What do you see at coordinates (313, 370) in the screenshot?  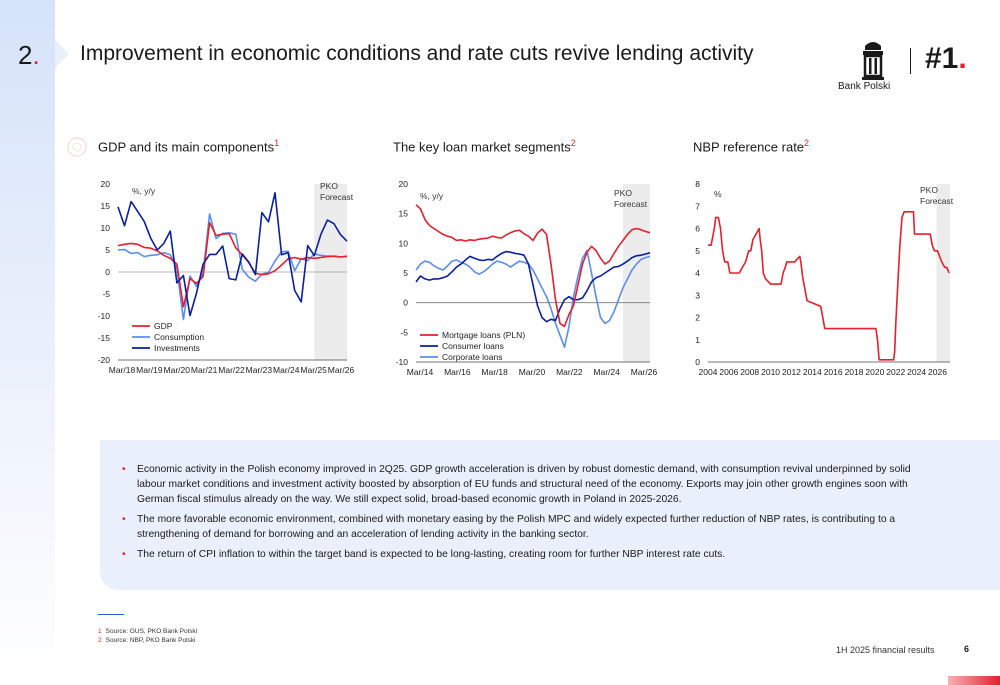 I see `x-tick-label: Mar/25` at bounding box center [313, 370].